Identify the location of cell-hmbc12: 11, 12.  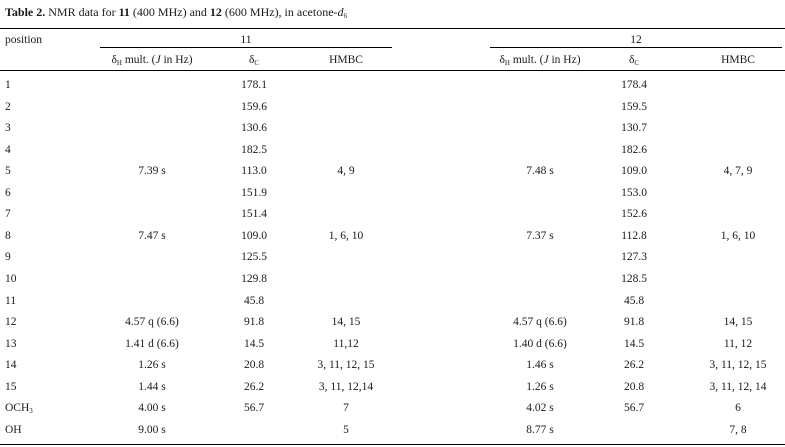
(738, 344).